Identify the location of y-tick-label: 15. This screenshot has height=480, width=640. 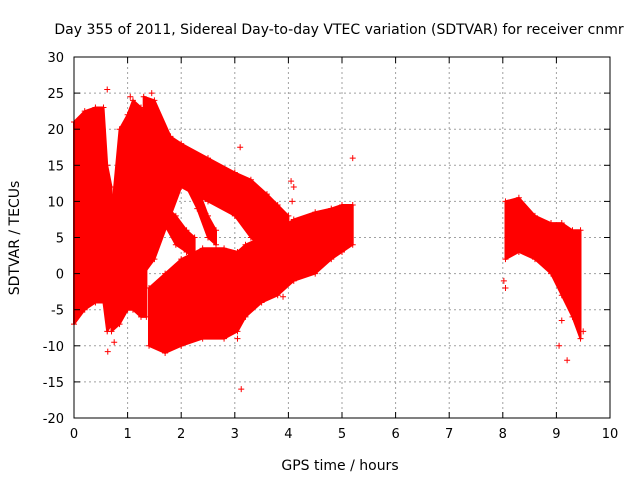
(55, 166).